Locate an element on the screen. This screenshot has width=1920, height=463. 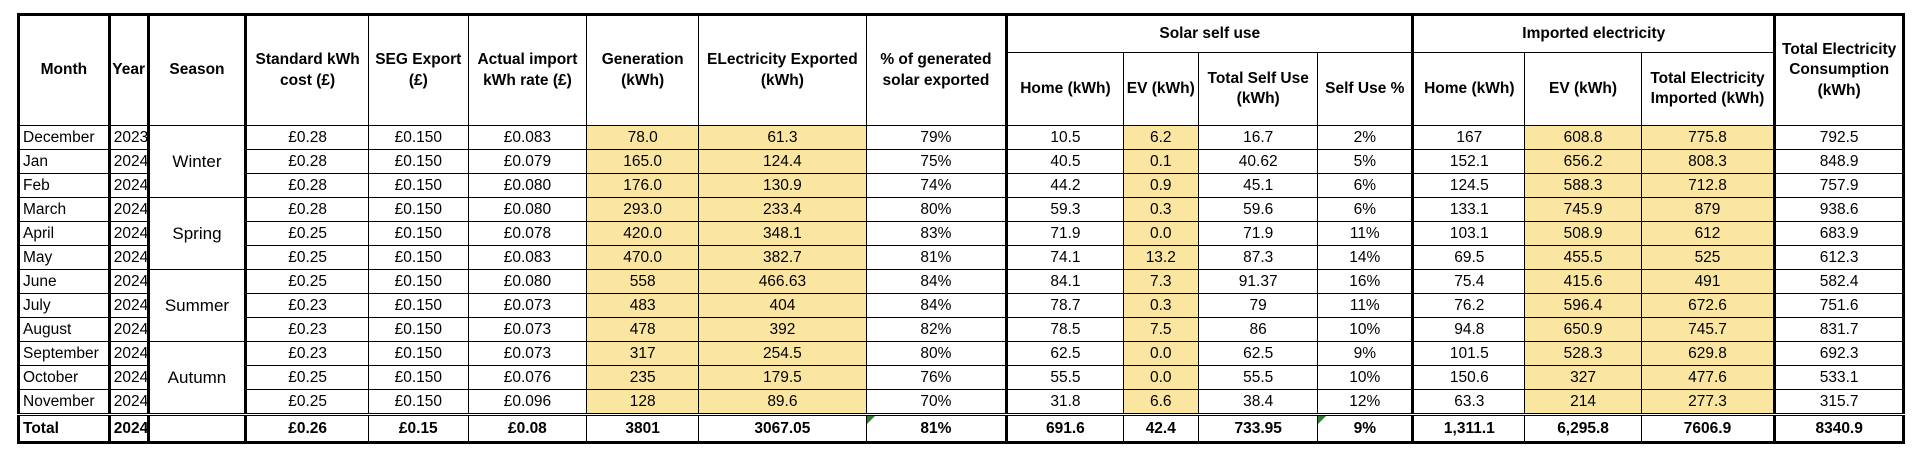
cell-total-consumption: 315.7 is located at coordinates (1839, 402).